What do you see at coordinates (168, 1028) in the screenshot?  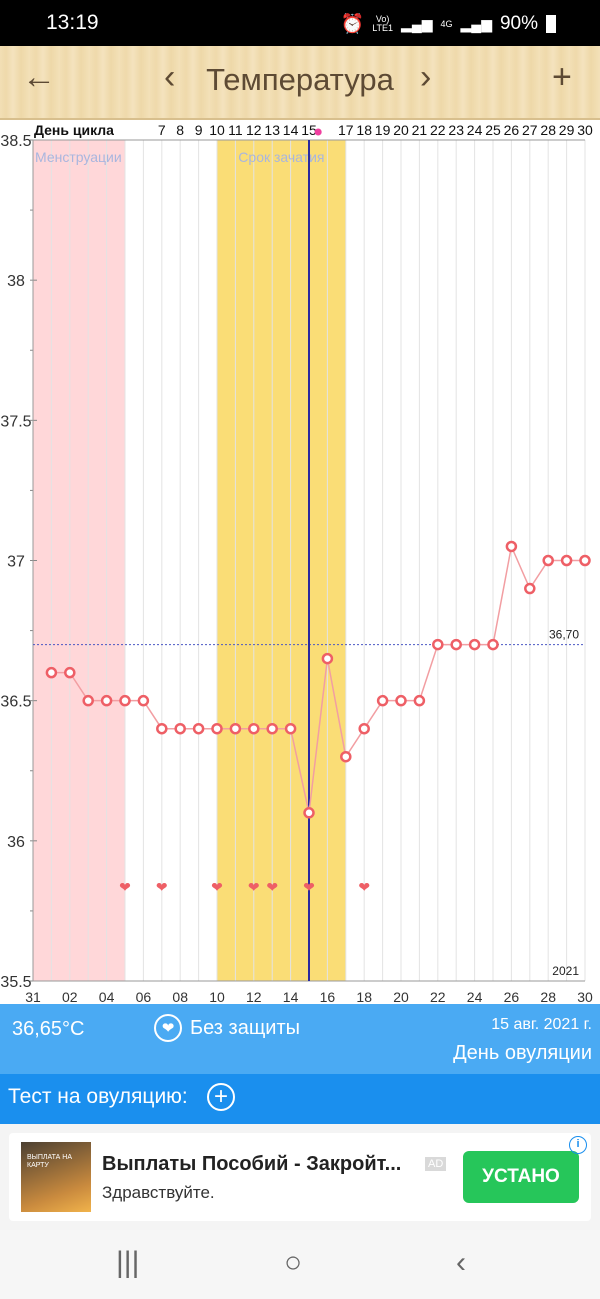 I see `heart-icon: ❤` at bounding box center [168, 1028].